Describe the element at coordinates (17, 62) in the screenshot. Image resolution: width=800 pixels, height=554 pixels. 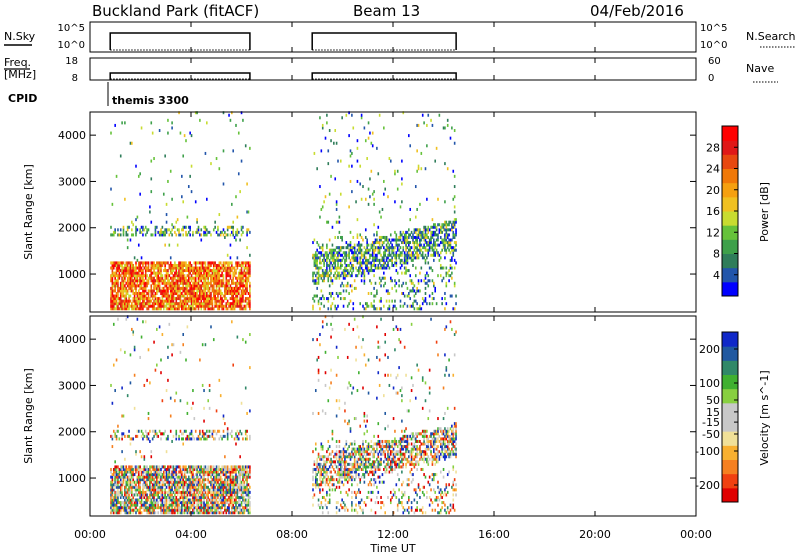
I see `freq-left-label-1: Freq.` at that location.